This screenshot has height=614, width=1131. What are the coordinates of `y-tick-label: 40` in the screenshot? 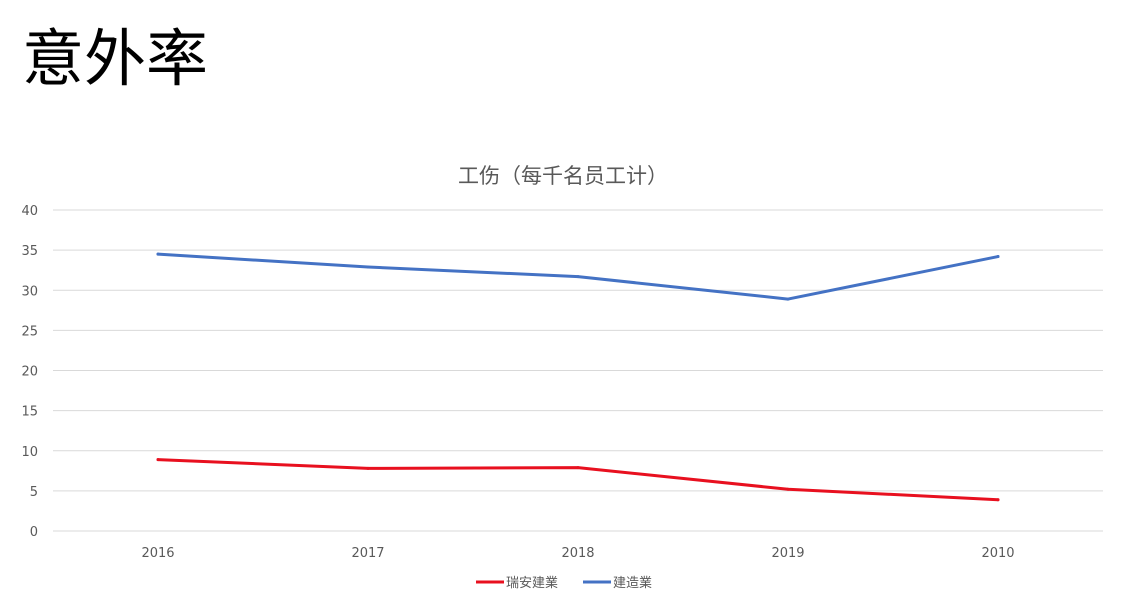 It's located at (29, 211).